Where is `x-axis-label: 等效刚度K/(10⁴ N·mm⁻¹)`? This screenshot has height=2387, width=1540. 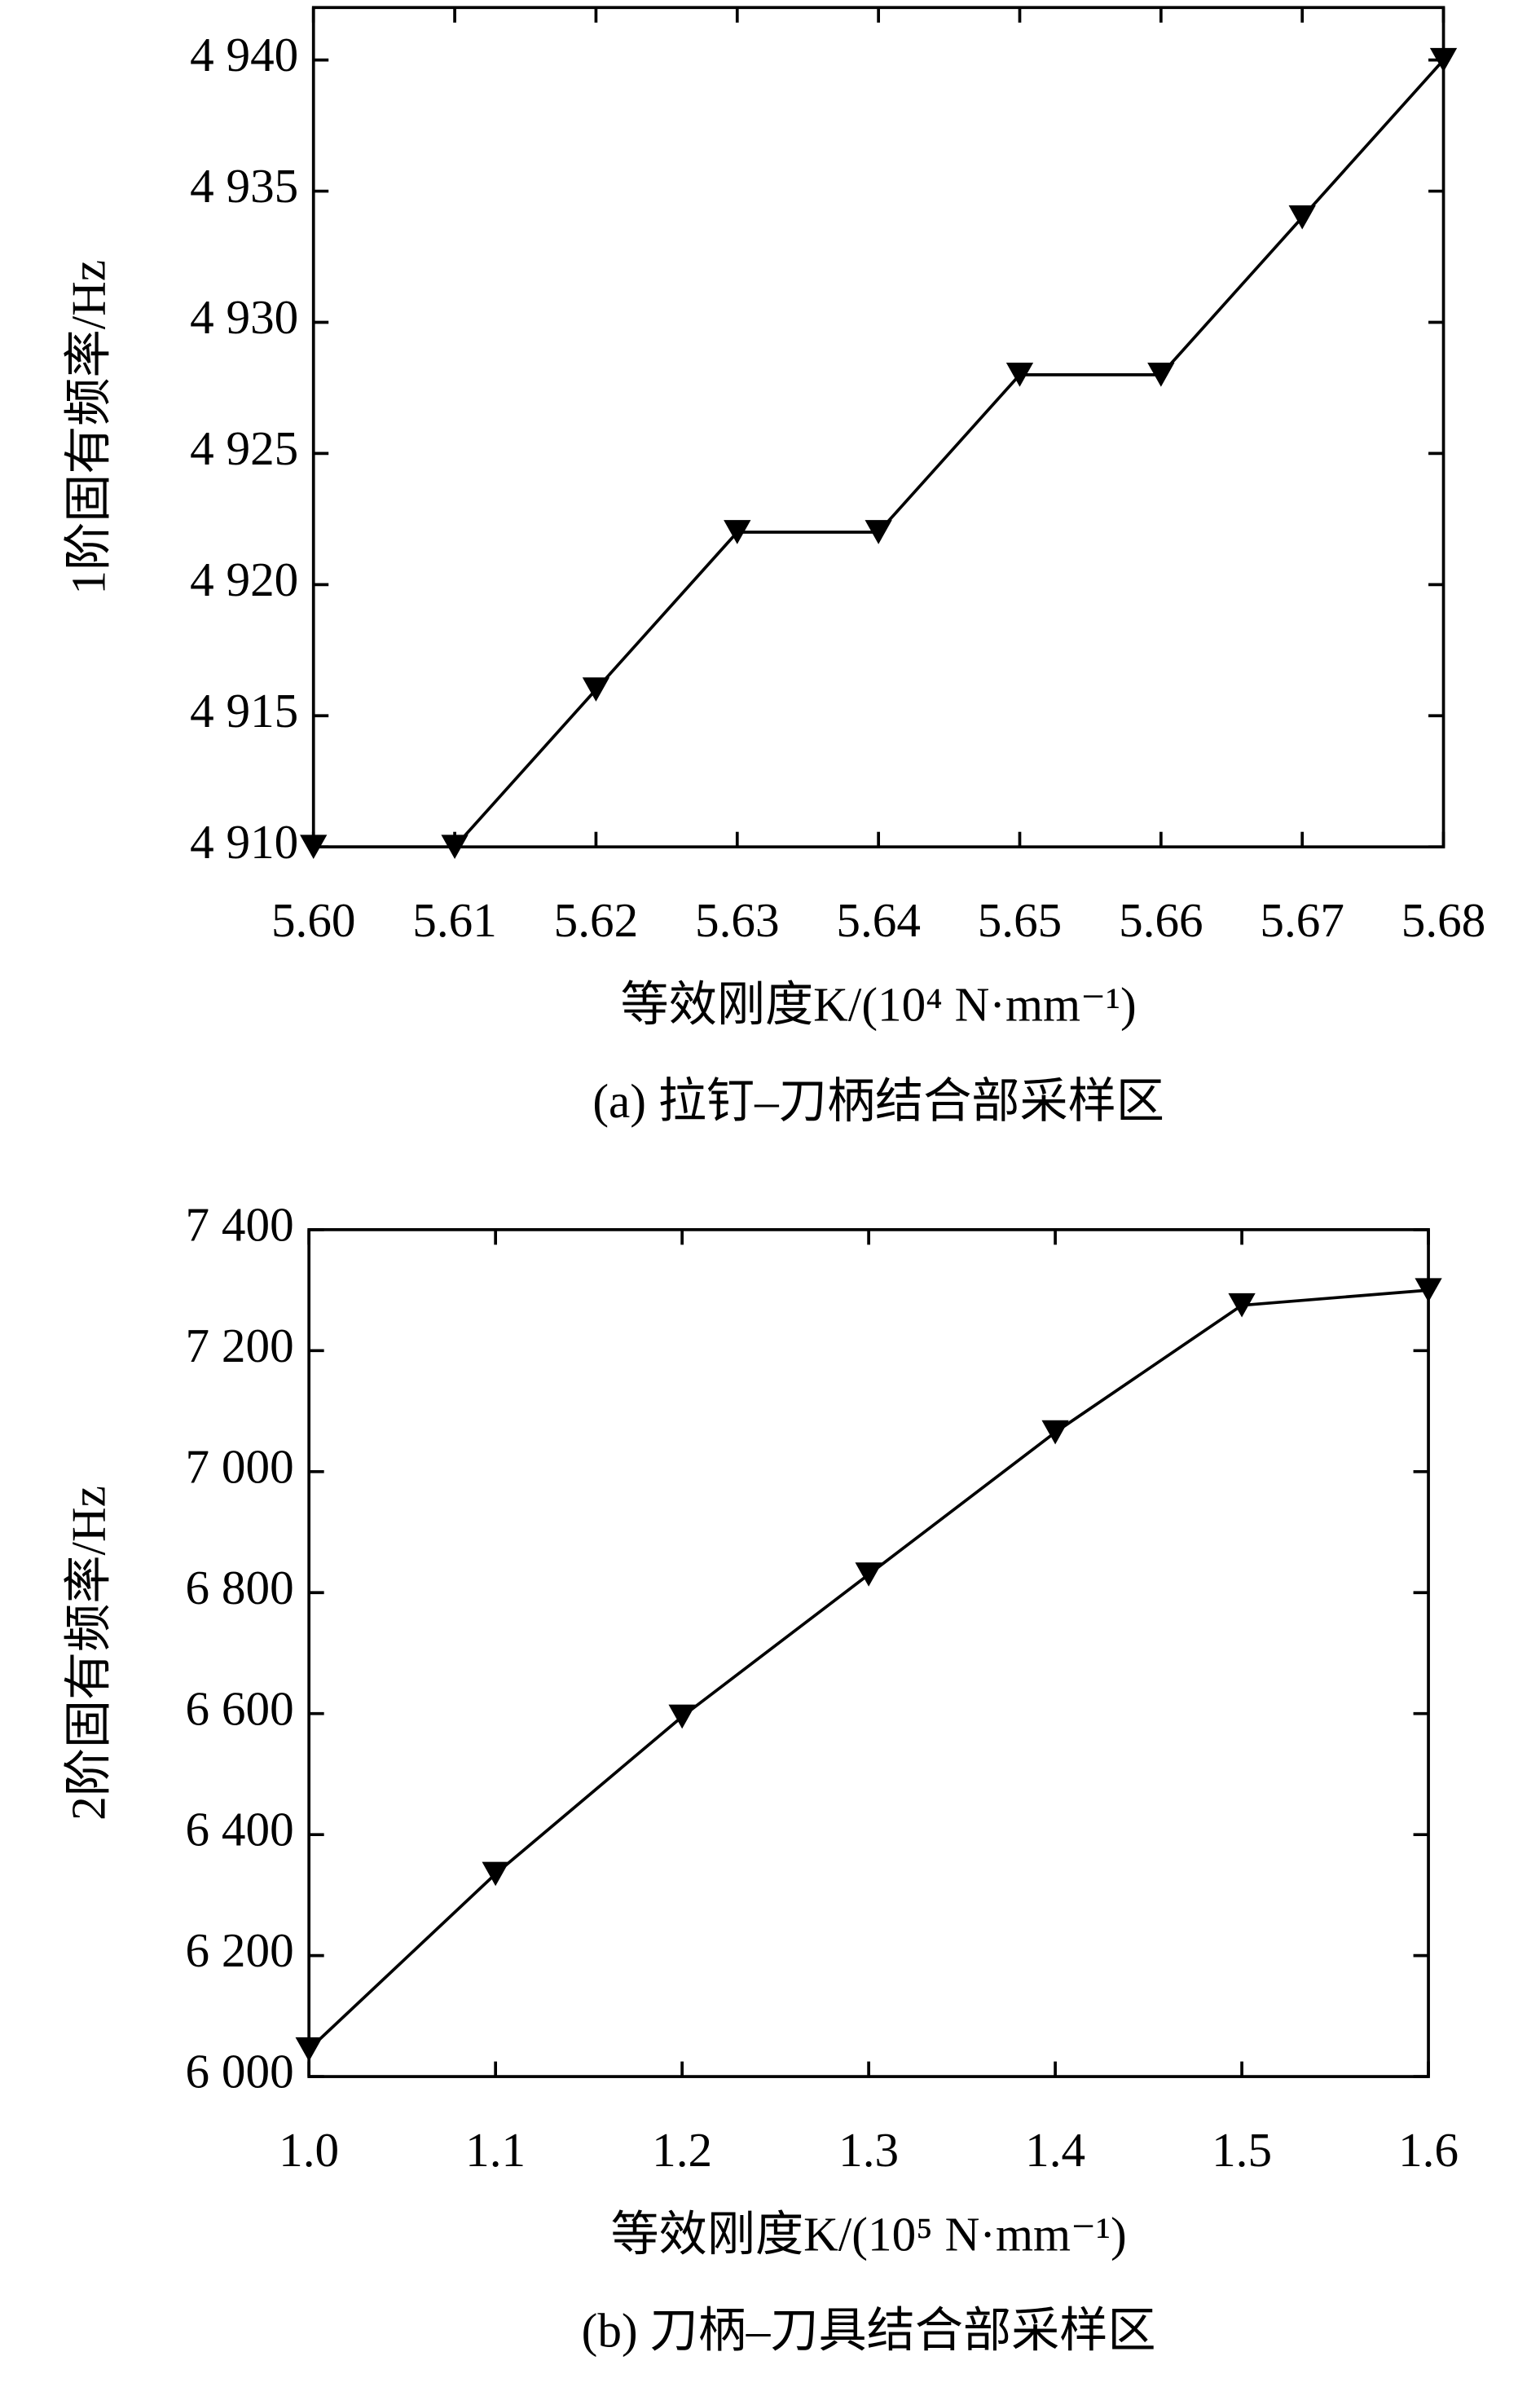
x-axis-label: 等效刚度K/(10⁴ N·mm⁻¹) is located at coordinates (879, 1004).